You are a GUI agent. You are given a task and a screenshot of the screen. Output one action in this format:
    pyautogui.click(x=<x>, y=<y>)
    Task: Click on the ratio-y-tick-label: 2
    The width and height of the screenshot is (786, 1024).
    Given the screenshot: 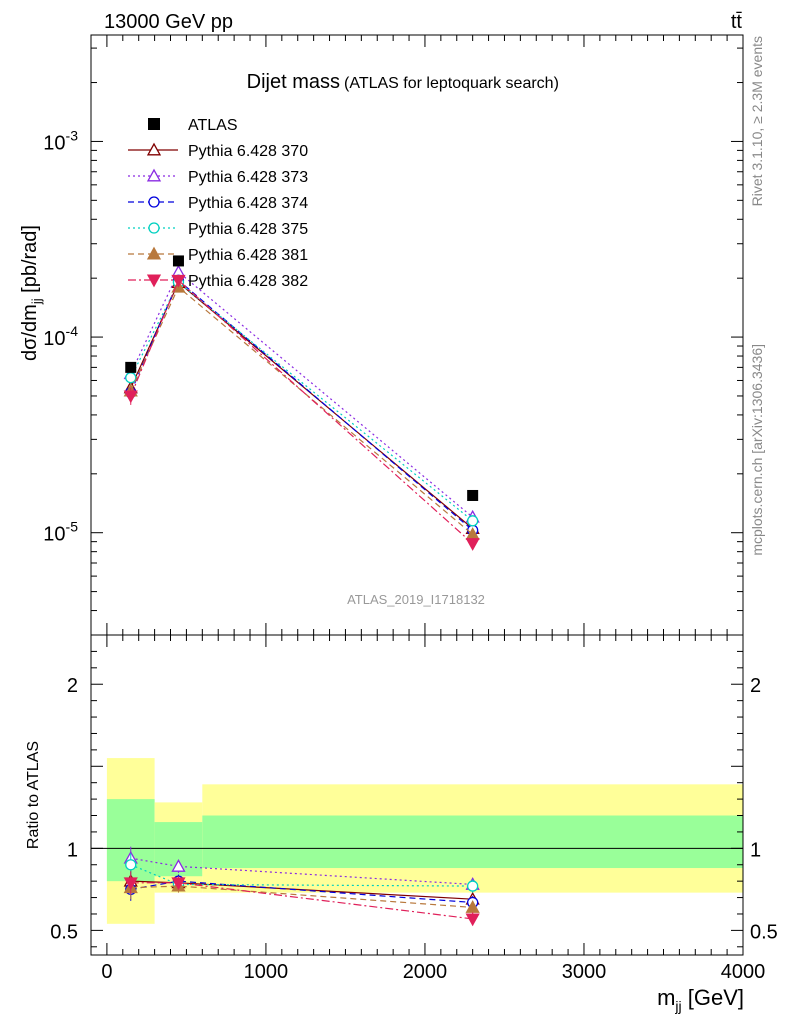 What is the action you would take?
    pyautogui.click(x=72, y=686)
    